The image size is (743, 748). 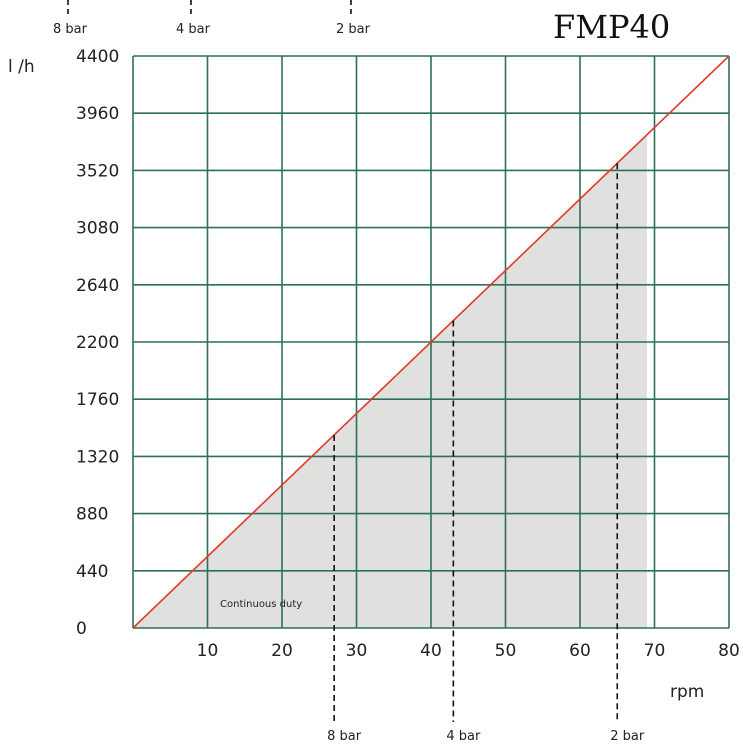 What do you see at coordinates (21, 67) in the screenshot?
I see `y-axis-label: l /h` at bounding box center [21, 67].